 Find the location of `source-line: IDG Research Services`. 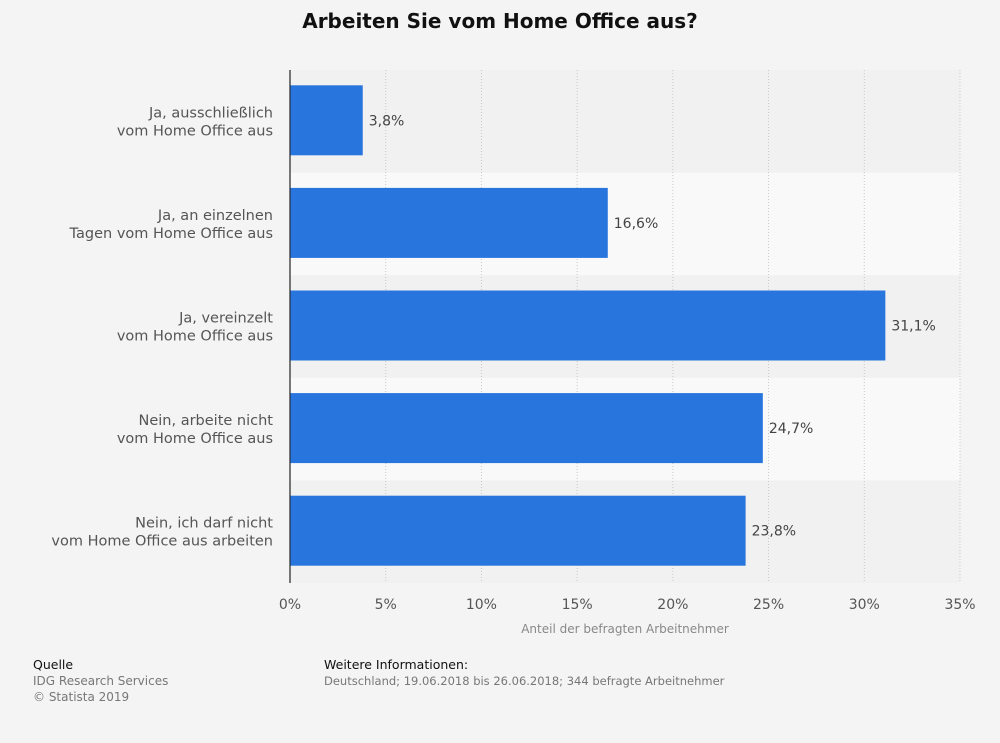

source-line: IDG Research Services is located at coordinates (101, 681).